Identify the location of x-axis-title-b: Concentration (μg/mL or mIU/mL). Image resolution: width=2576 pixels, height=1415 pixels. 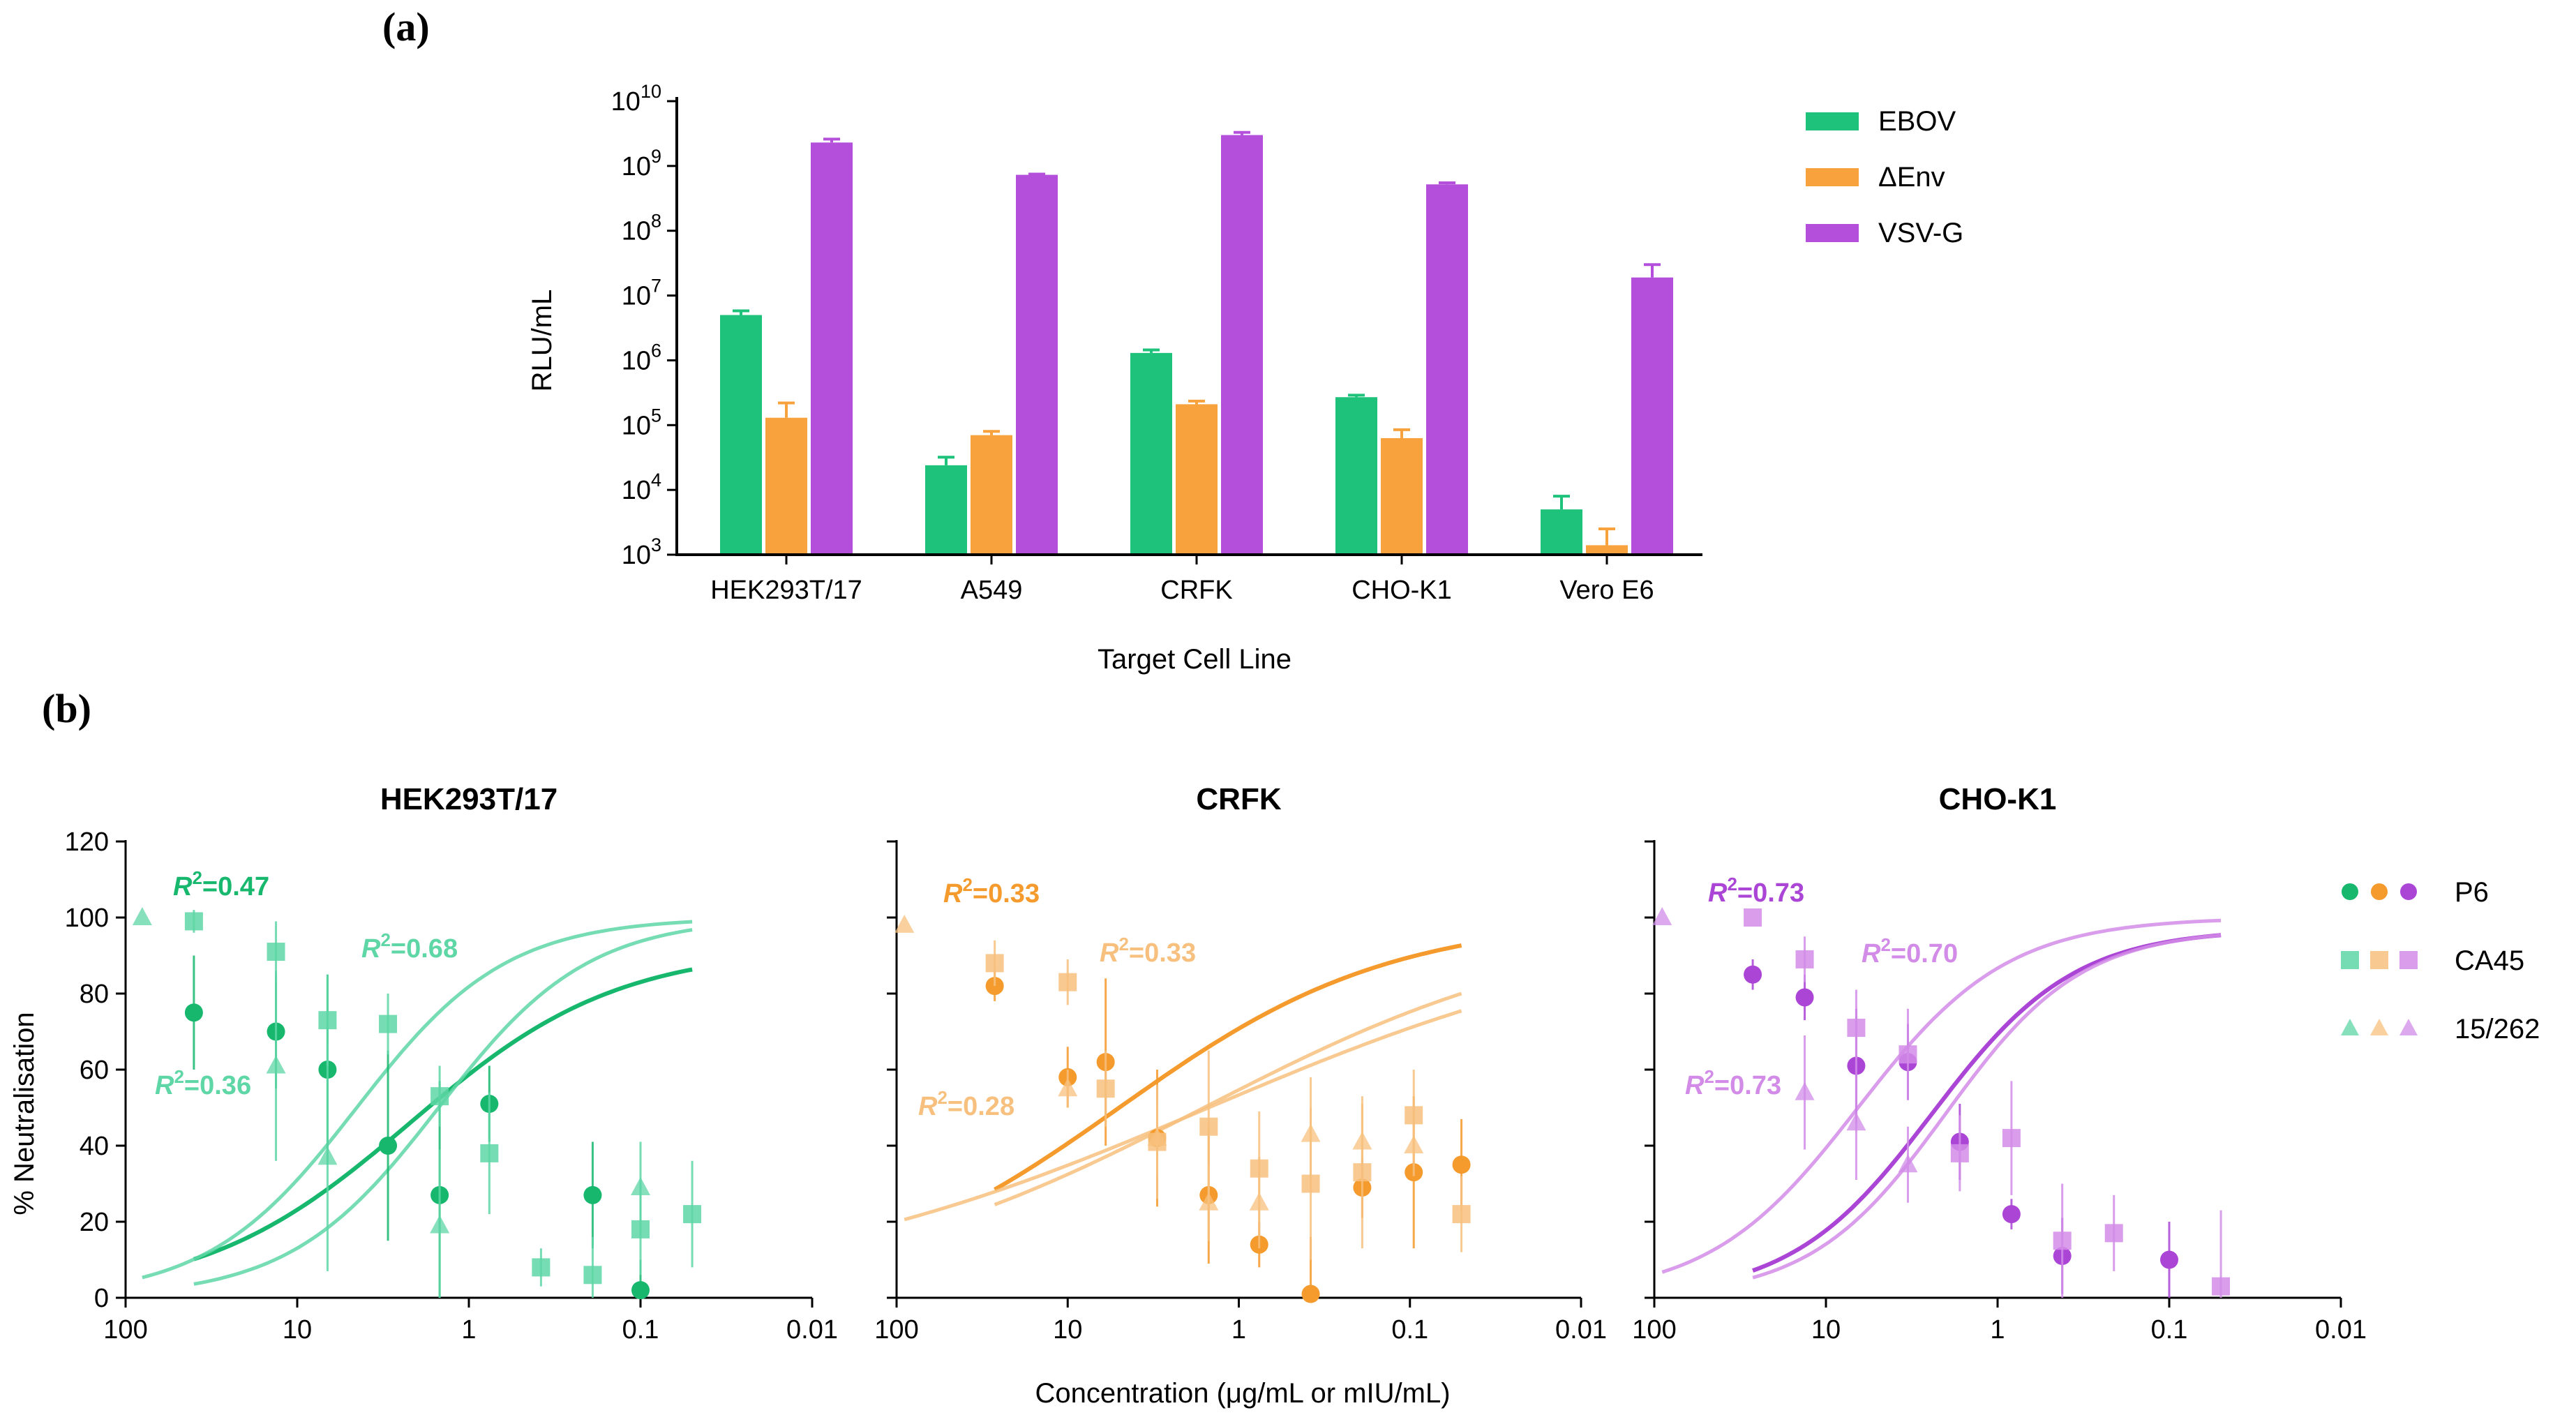
(1242, 1393).